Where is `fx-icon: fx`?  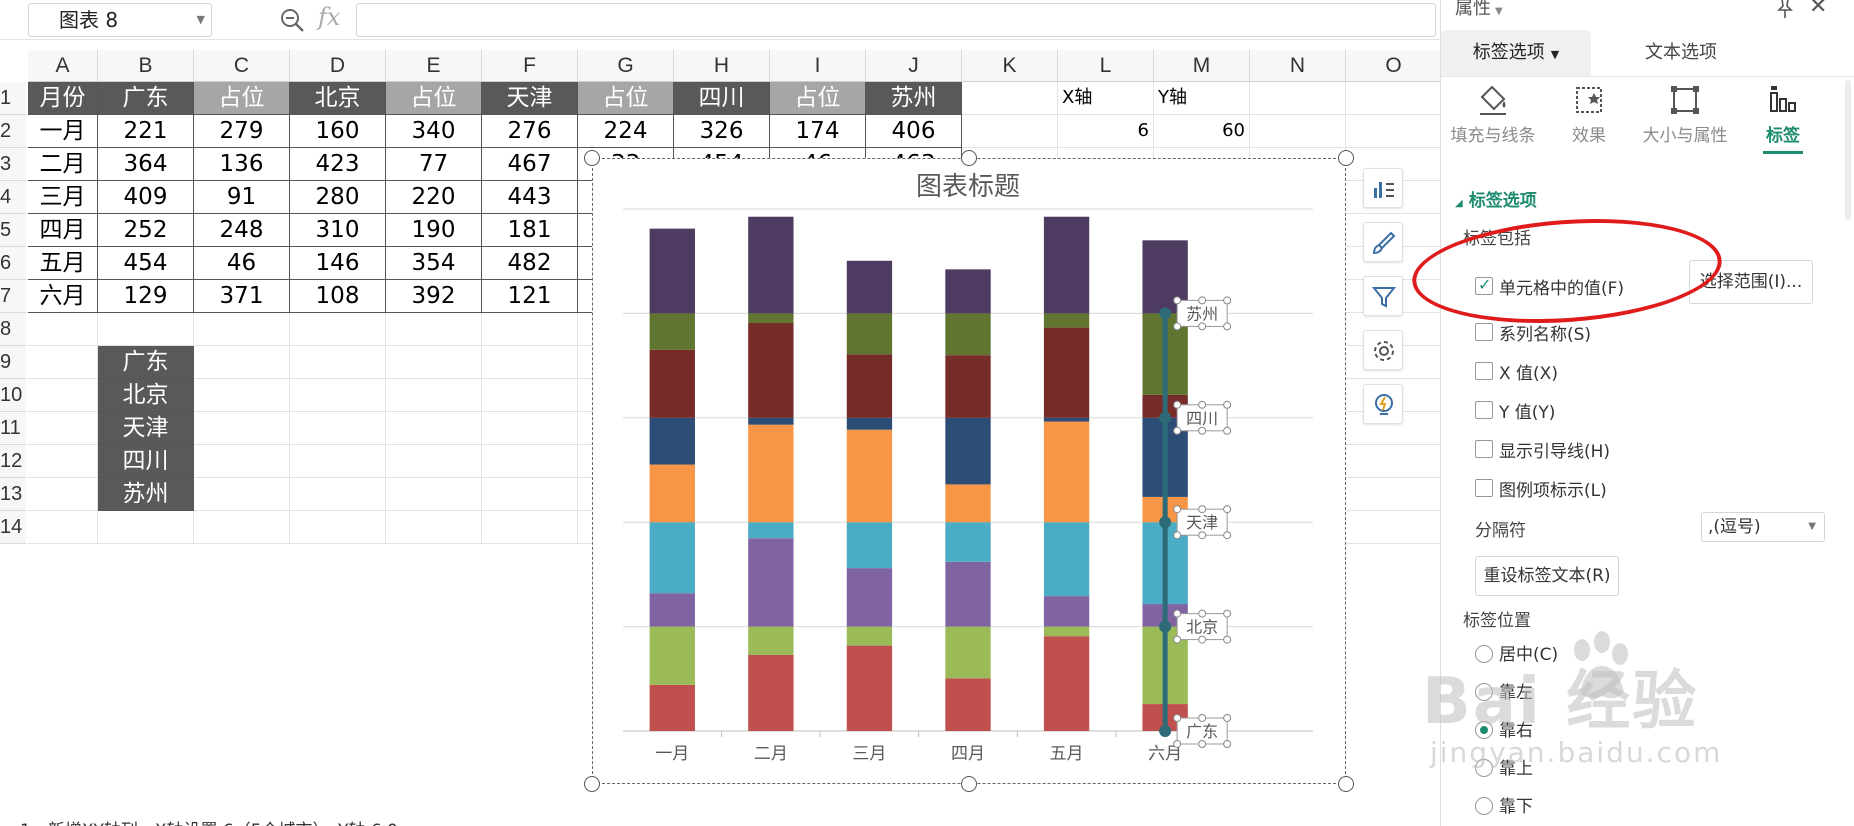
fx-icon: fx is located at coordinates (329, 17).